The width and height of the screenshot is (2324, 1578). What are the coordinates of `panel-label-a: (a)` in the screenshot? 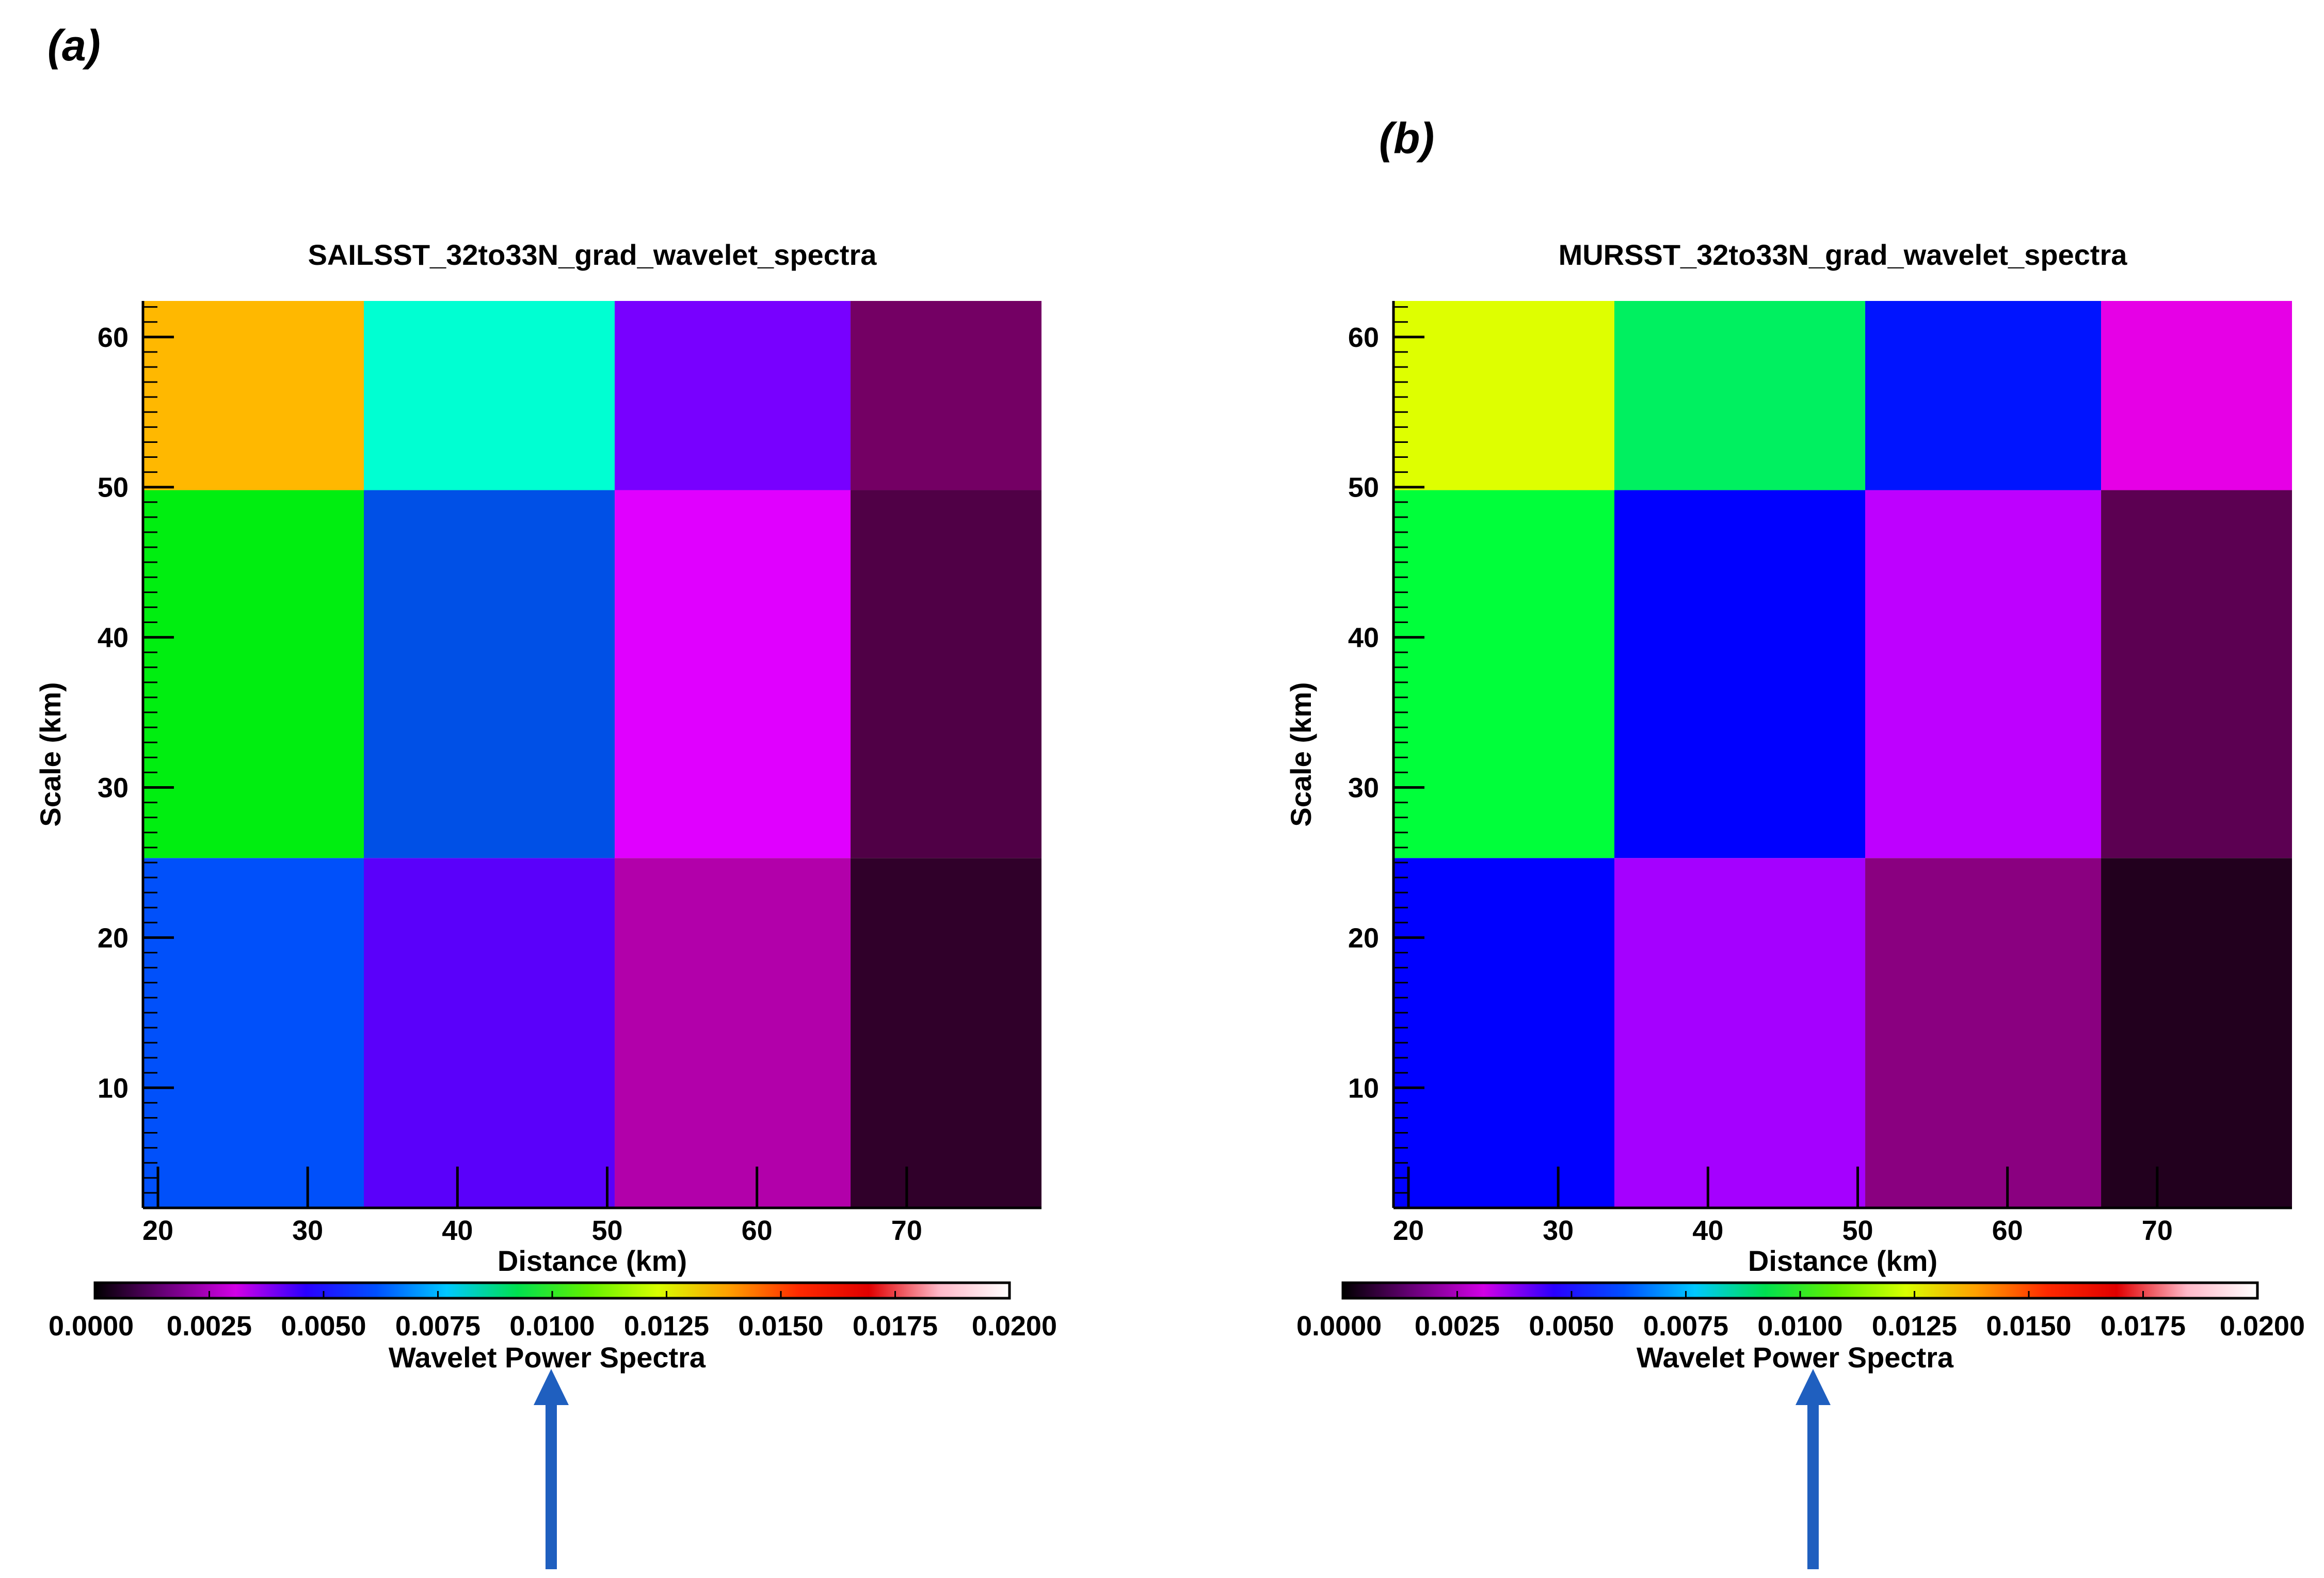 It's located at (74, 46).